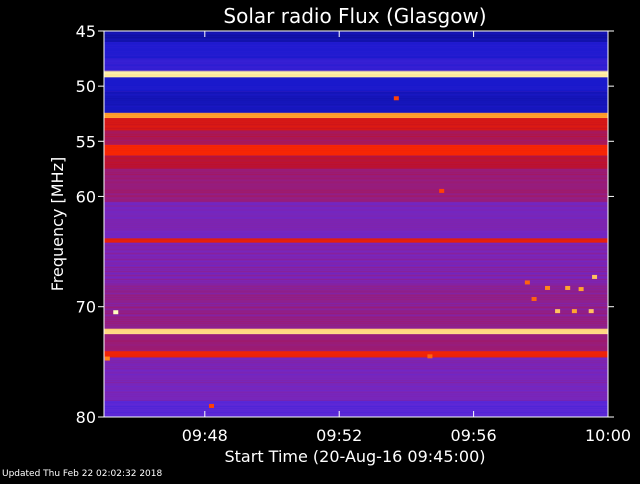 This screenshot has height=484, width=640. What do you see at coordinates (86, 141) in the screenshot?
I see `y-tick-label: 55` at bounding box center [86, 141].